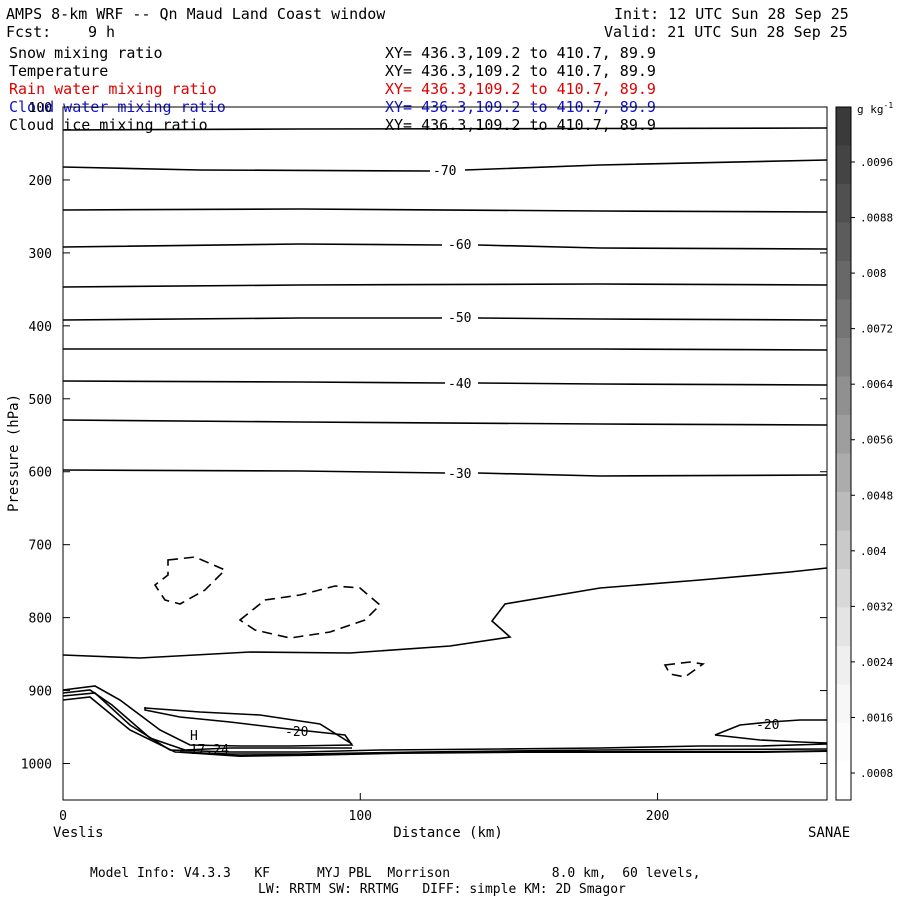 This screenshot has width=900, height=900. I want to click on colorbar-tick-label: .004, so click(873, 551).